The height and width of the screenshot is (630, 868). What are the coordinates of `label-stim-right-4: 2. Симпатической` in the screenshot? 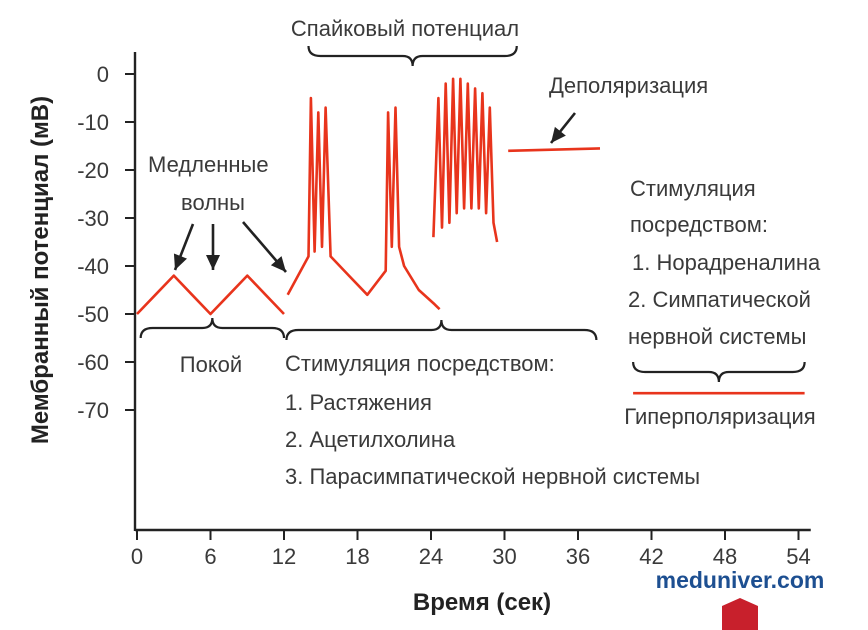 It's located at (719, 299).